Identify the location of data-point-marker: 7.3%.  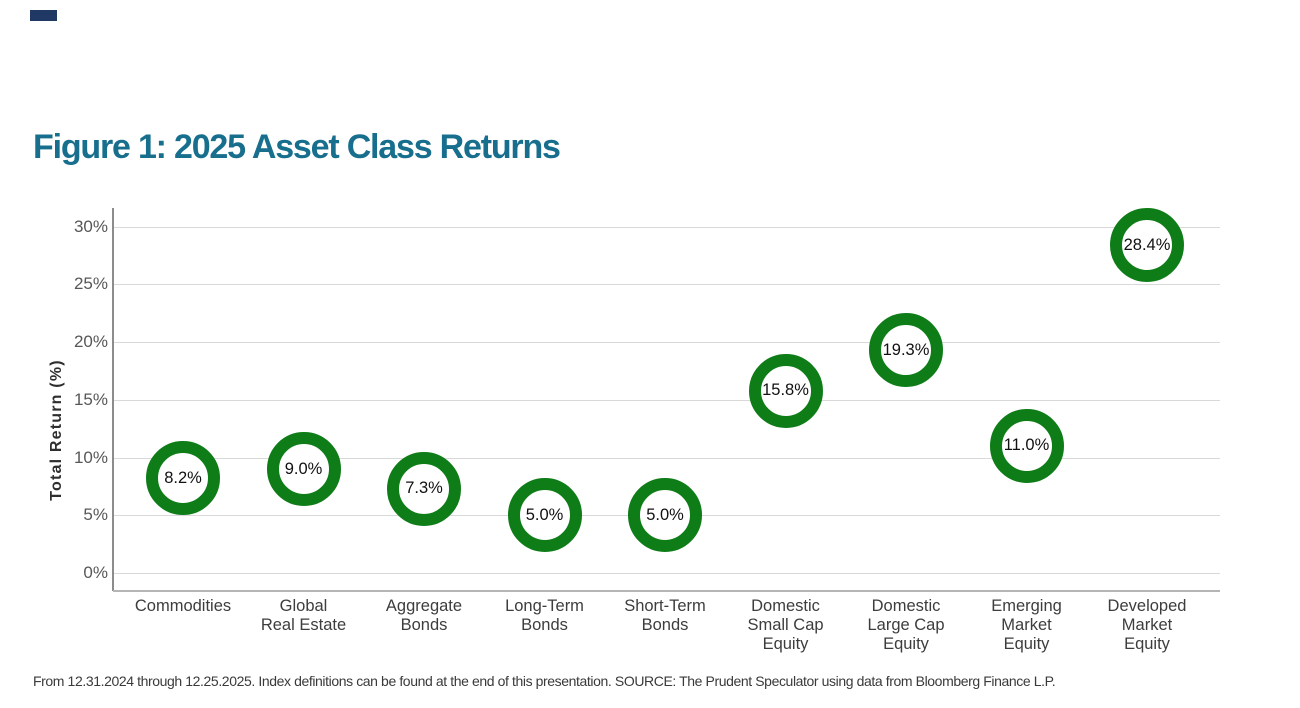
(424, 488).